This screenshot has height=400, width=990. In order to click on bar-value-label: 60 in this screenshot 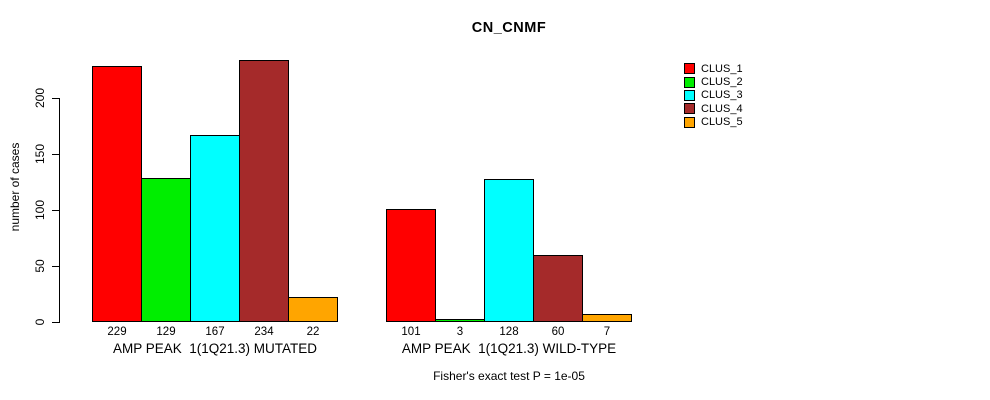, I will do `click(558, 332)`.